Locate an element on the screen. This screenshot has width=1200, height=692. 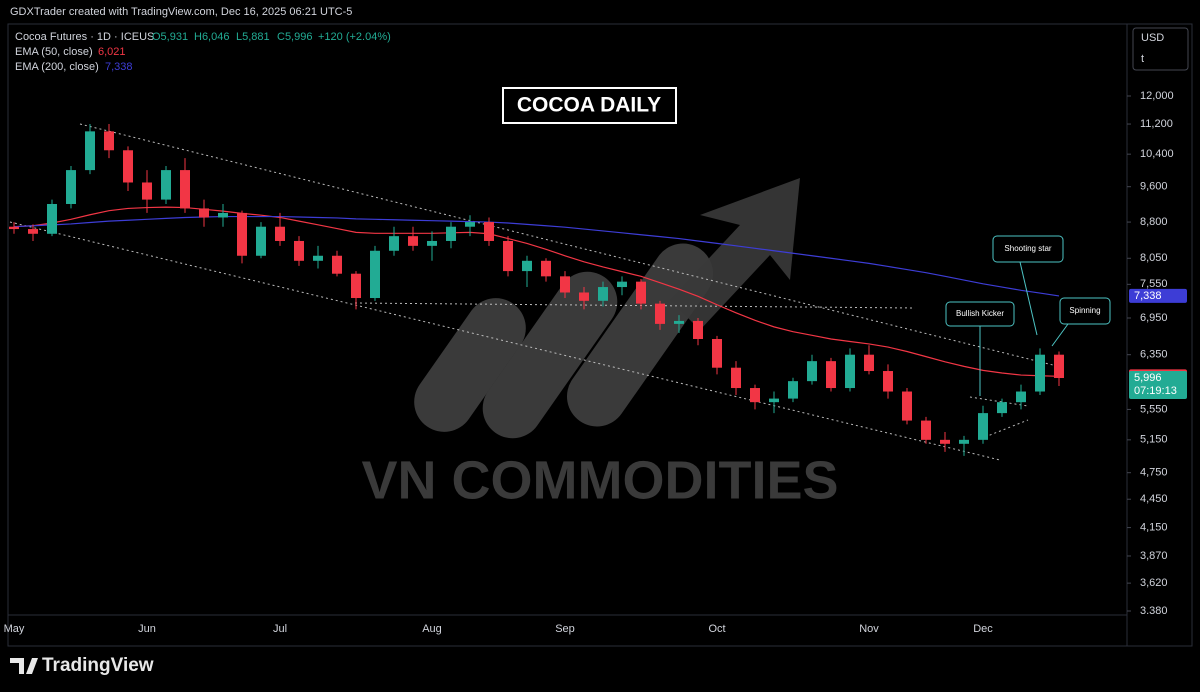
y-tick-label: 9,600 is located at coordinates (1154, 187).